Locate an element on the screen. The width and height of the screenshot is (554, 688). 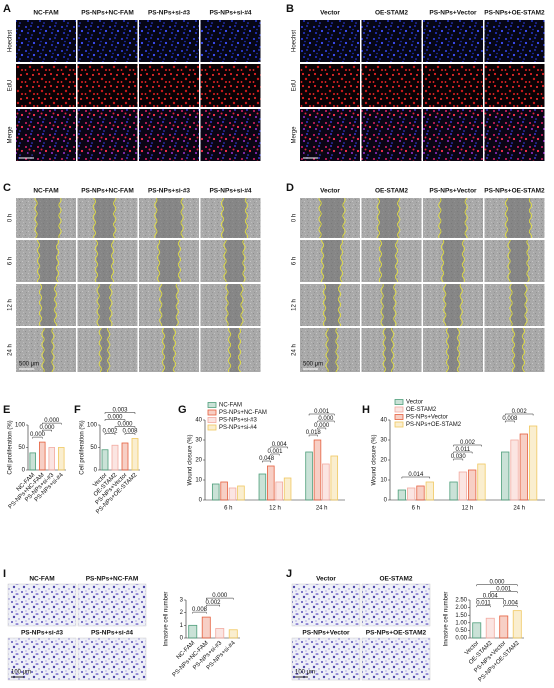
image-label: NC-FAM is located at coordinates (41, 579).